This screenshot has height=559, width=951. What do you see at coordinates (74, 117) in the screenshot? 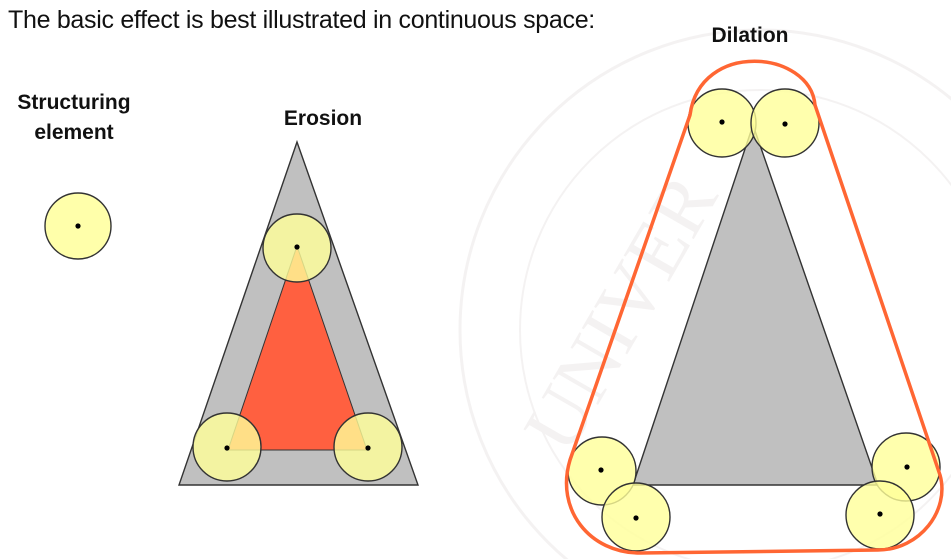
I see `structuring-element-label: Structuring element` at bounding box center [74, 117].